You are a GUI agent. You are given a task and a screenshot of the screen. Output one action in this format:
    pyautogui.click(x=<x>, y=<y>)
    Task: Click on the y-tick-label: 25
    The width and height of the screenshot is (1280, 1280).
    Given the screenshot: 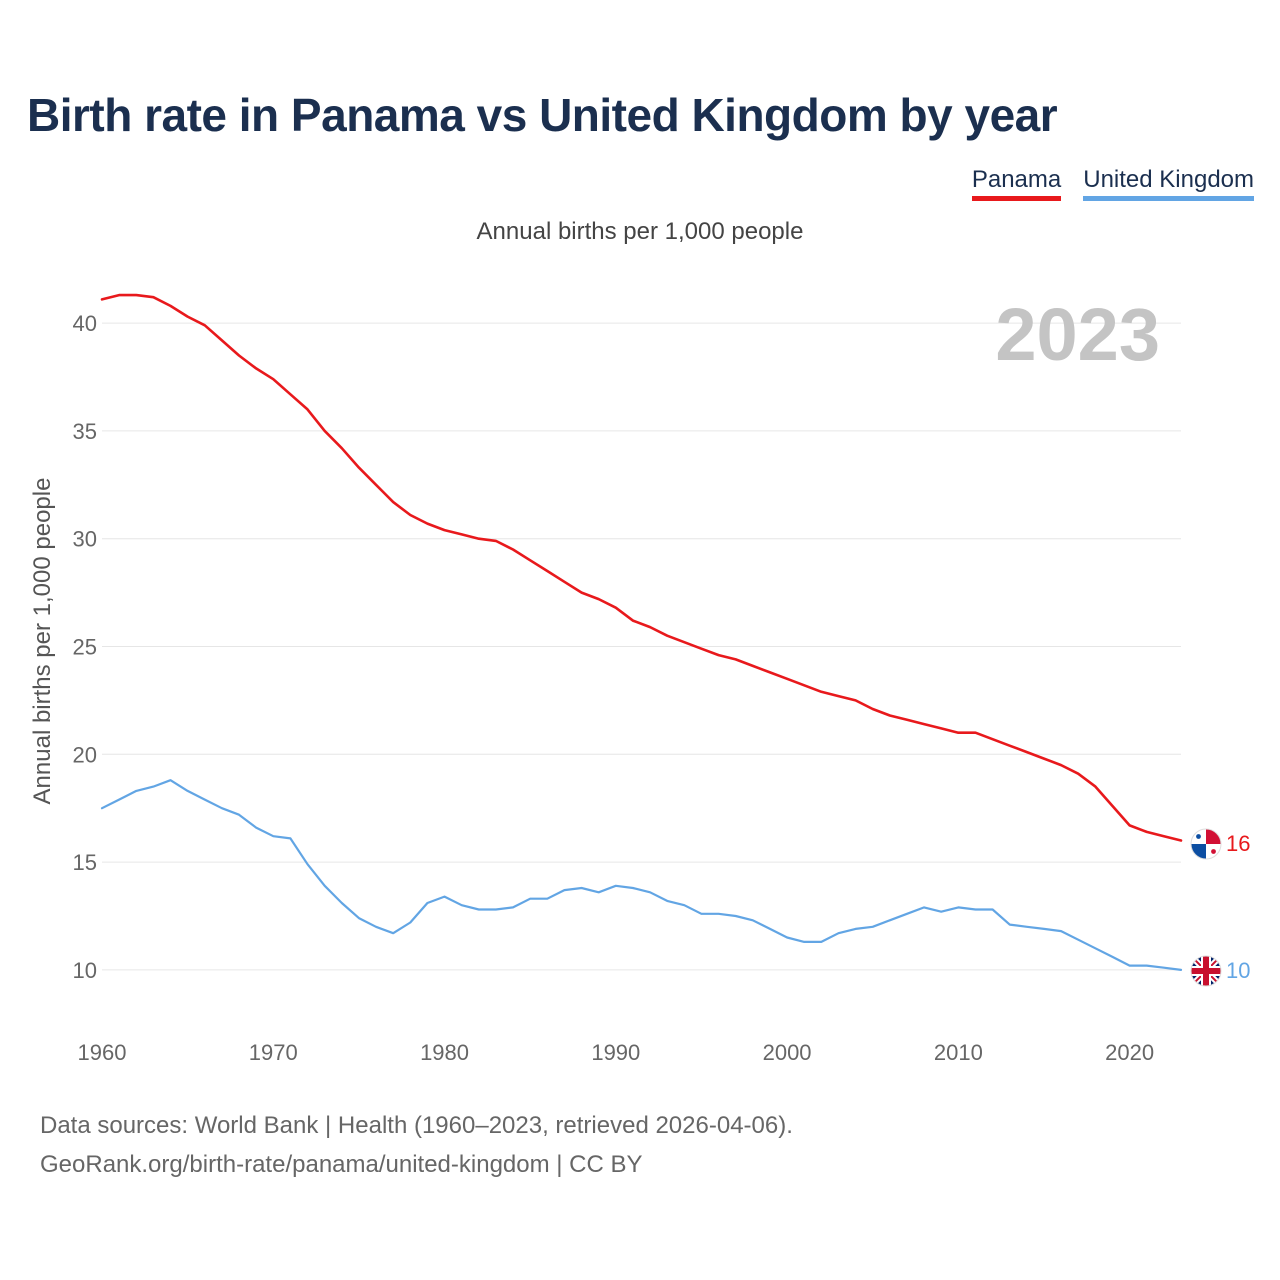 What is the action you would take?
    pyautogui.click(x=85, y=647)
    